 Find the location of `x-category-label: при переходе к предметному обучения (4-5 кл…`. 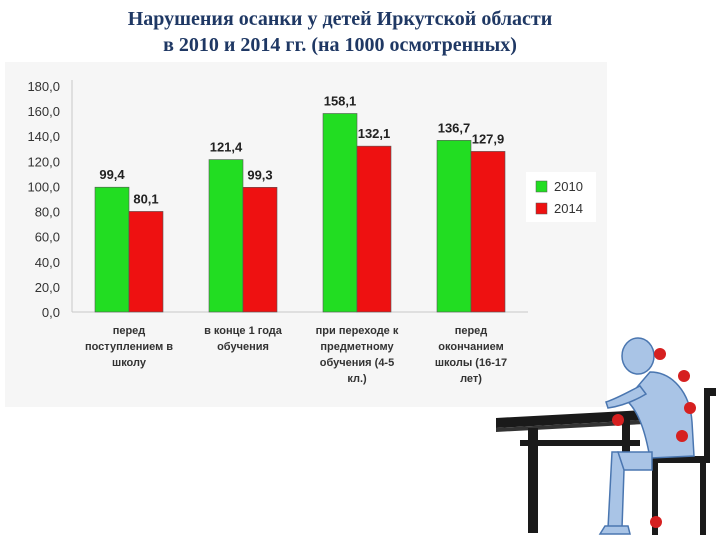

x-category-label: при переходе к предметному обучения (4-5 кл… is located at coordinates (357, 355).